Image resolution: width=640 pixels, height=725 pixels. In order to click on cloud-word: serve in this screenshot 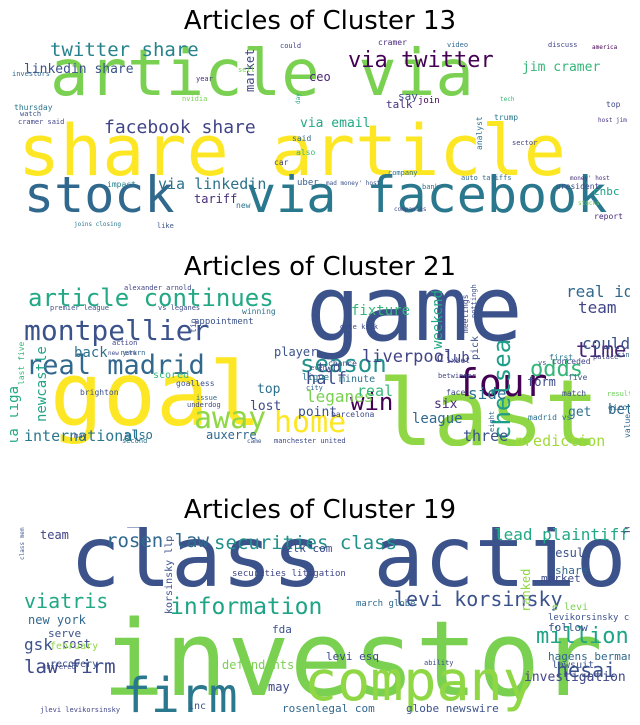, I will do `click(64, 633)`.